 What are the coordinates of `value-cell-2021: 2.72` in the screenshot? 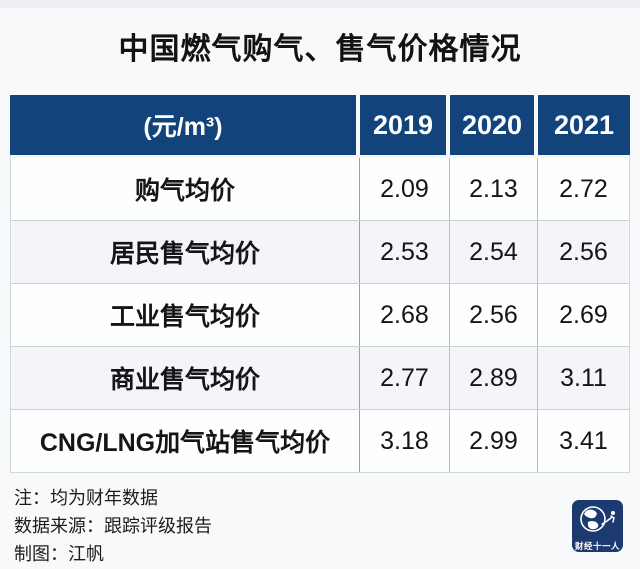 It's located at (583, 189).